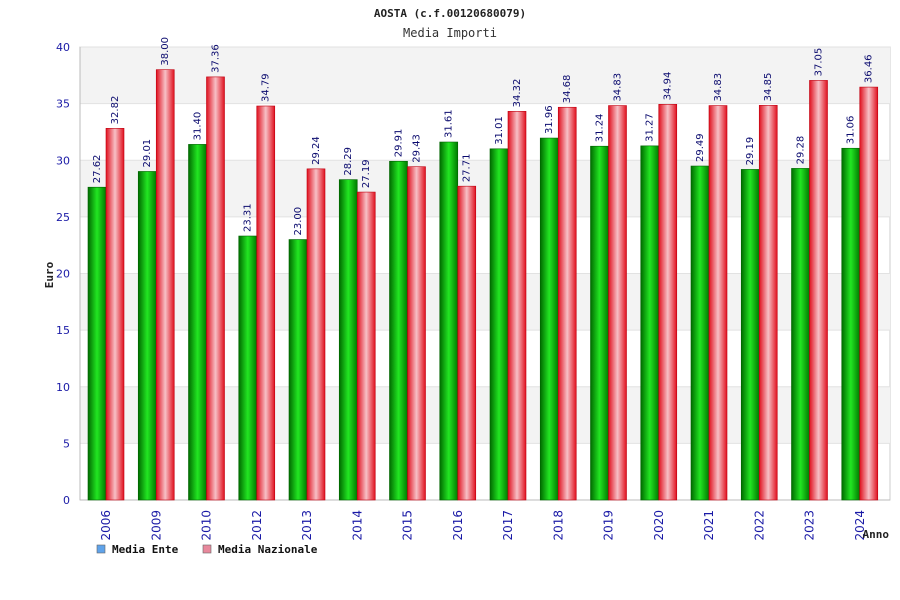  What do you see at coordinates (450, 13) in the screenshot?
I see `chart-title: AOSTA (c.f.00120680079)` at bounding box center [450, 13].